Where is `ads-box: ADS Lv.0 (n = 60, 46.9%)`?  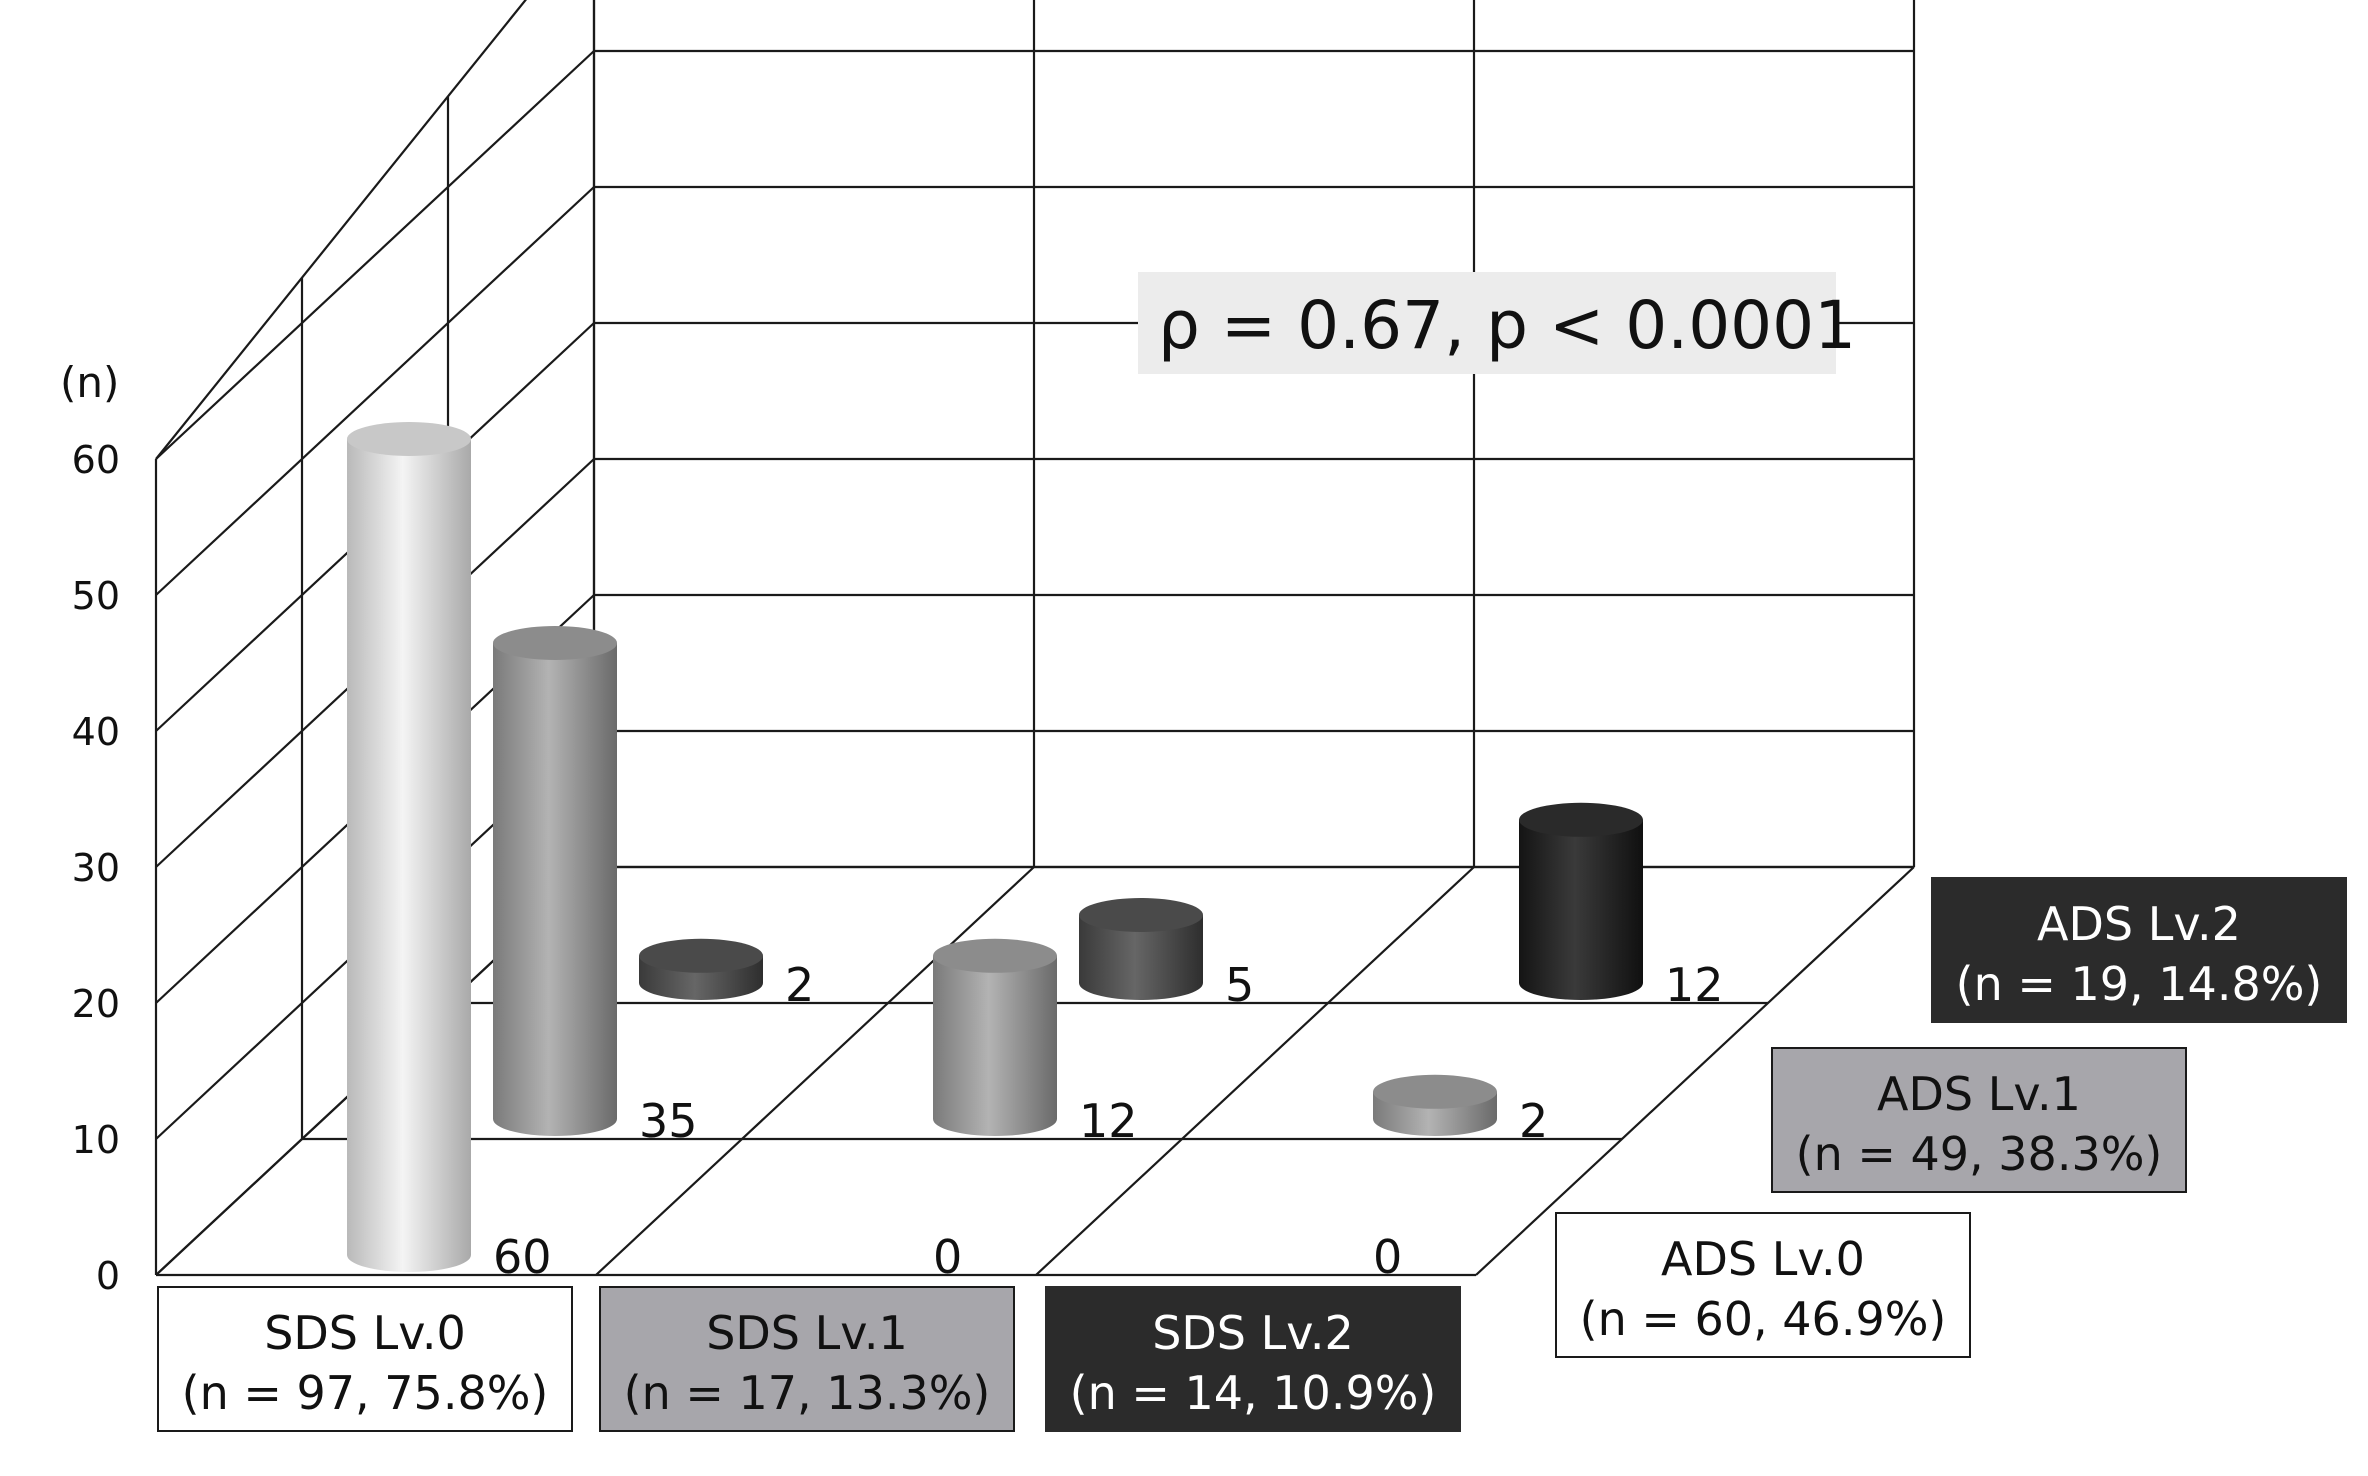 ads-box: ADS Lv.0 (n = 60, 46.9%) is located at coordinates (1763, 1285).